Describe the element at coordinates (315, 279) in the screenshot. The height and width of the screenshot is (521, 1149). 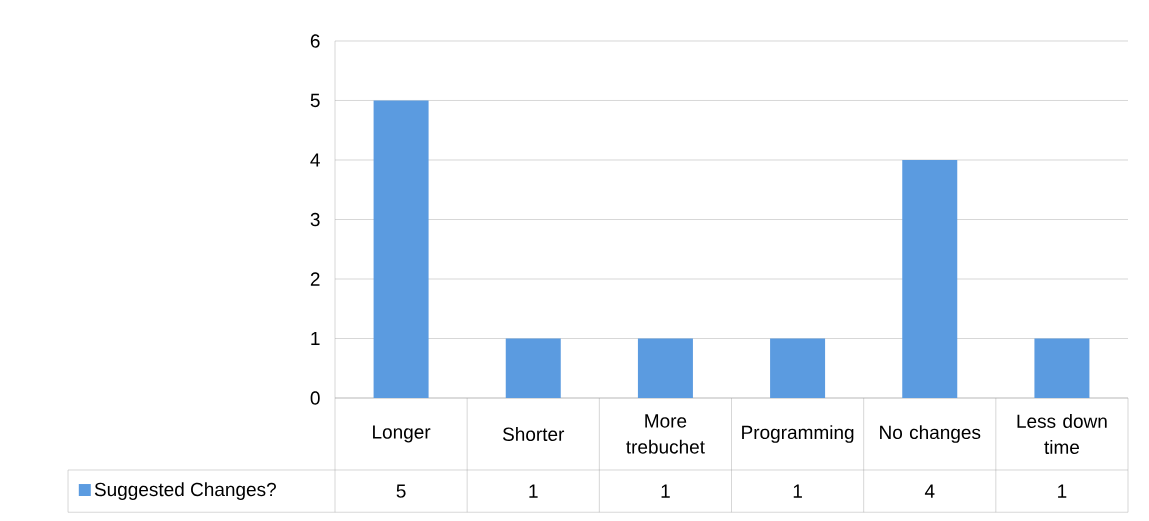
I see `y-tick-label: 2` at that location.